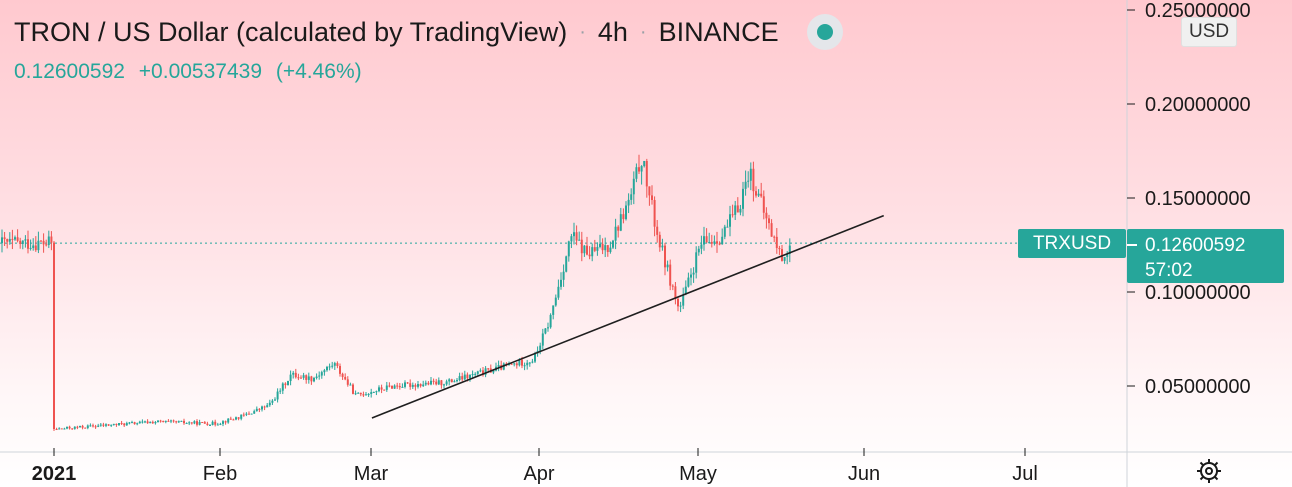 The height and width of the screenshot is (487, 1292). I want to click on interval-label: 4h, so click(612, 31).